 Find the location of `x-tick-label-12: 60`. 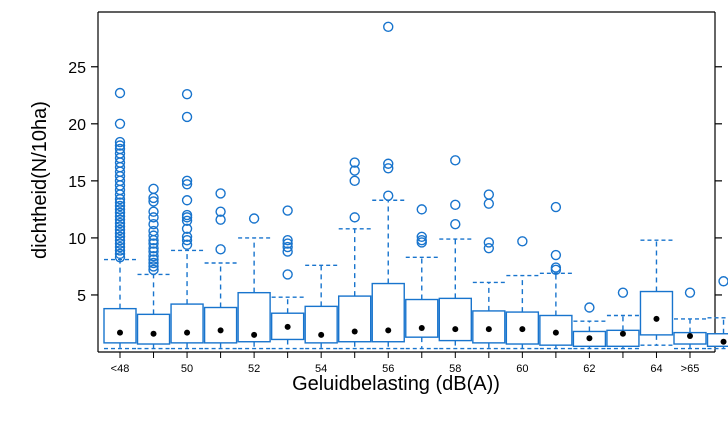

x-tick-label-12: 60 is located at coordinates (522, 369).